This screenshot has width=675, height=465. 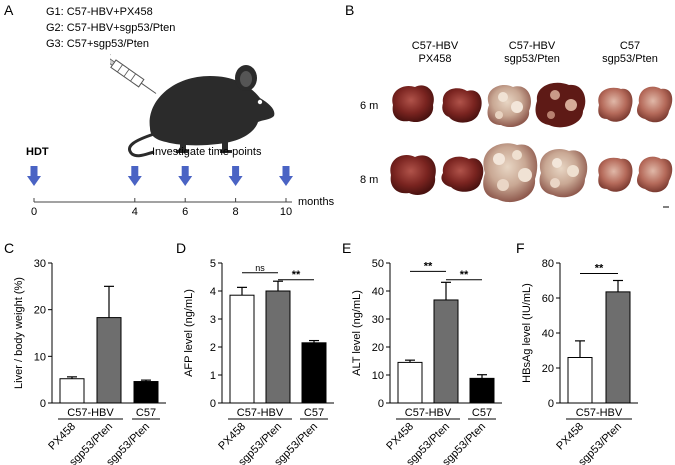 What do you see at coordinates (181, 248) in the screenshot?
I see `panel-d-label: D` at bounding box center [181, 248].